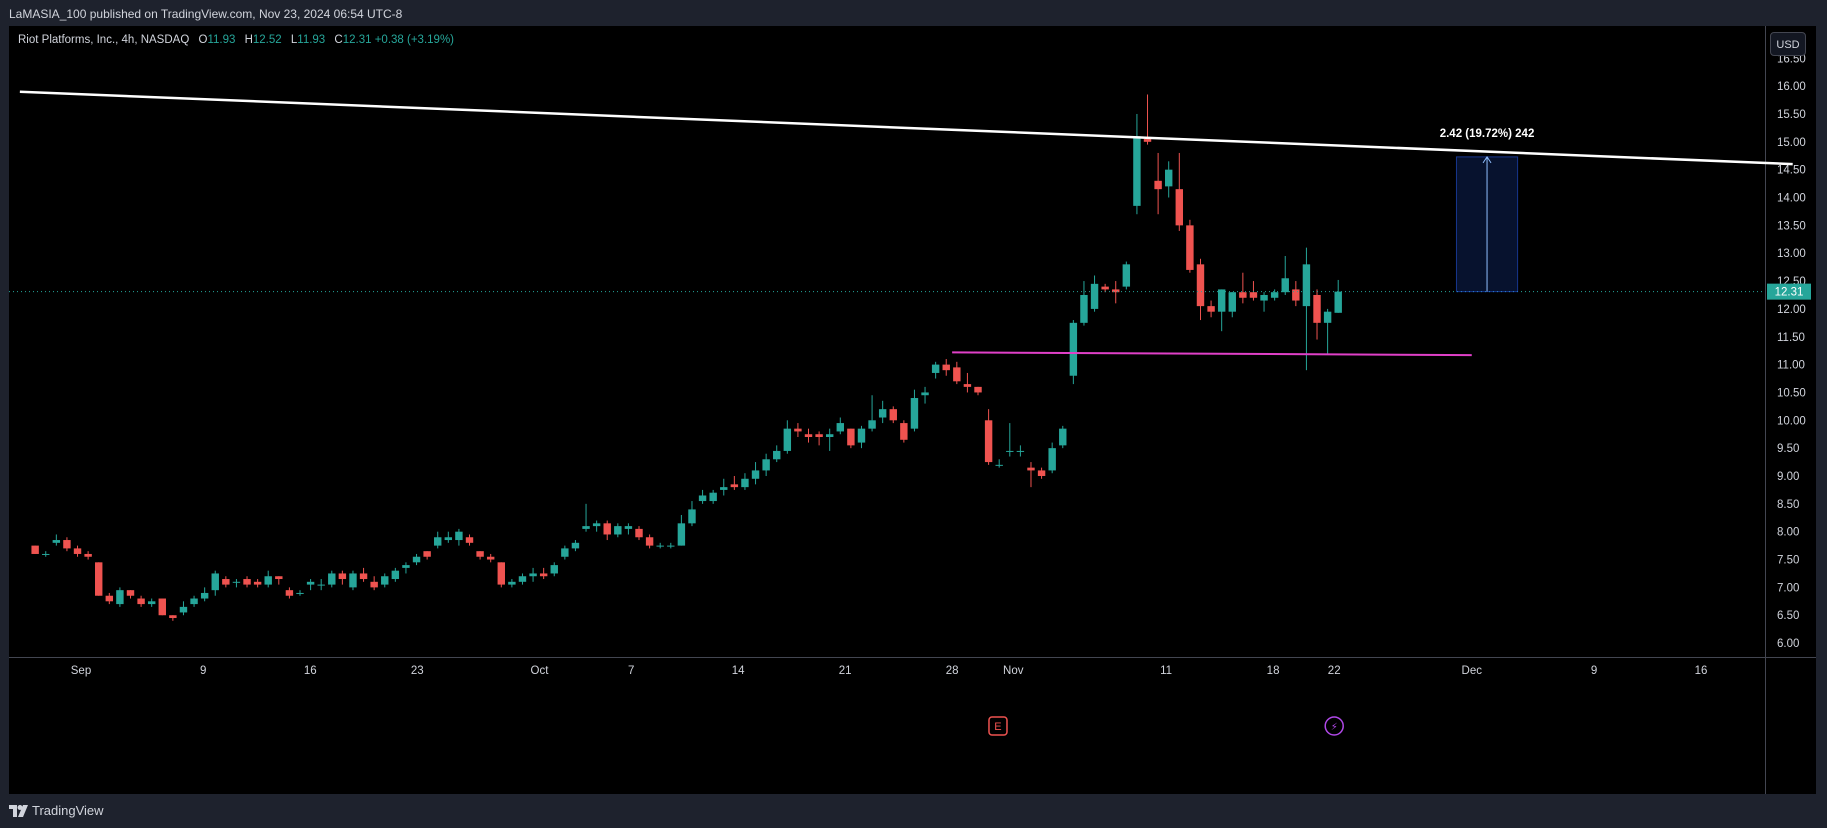 The image size is (1827, 828). Describe the element at coordinates (845, 671) in the screenshot. I see `time-tick-label: 21` at that location.